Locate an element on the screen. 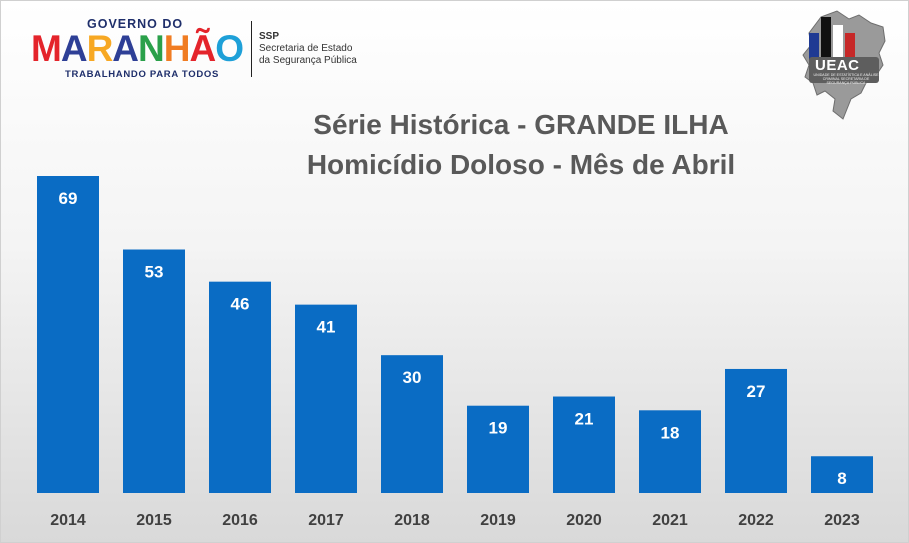  bar-2021 is located at coordinates (670, 451).